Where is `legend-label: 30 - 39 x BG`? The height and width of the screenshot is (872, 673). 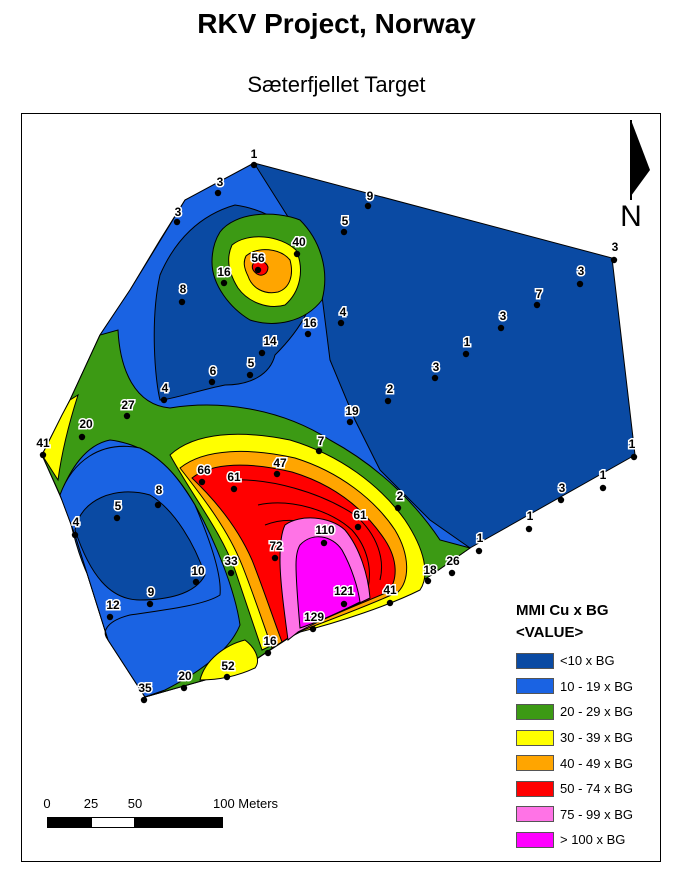
legend-label: 30 - 39 x BG is located at coordinates (596, 738).